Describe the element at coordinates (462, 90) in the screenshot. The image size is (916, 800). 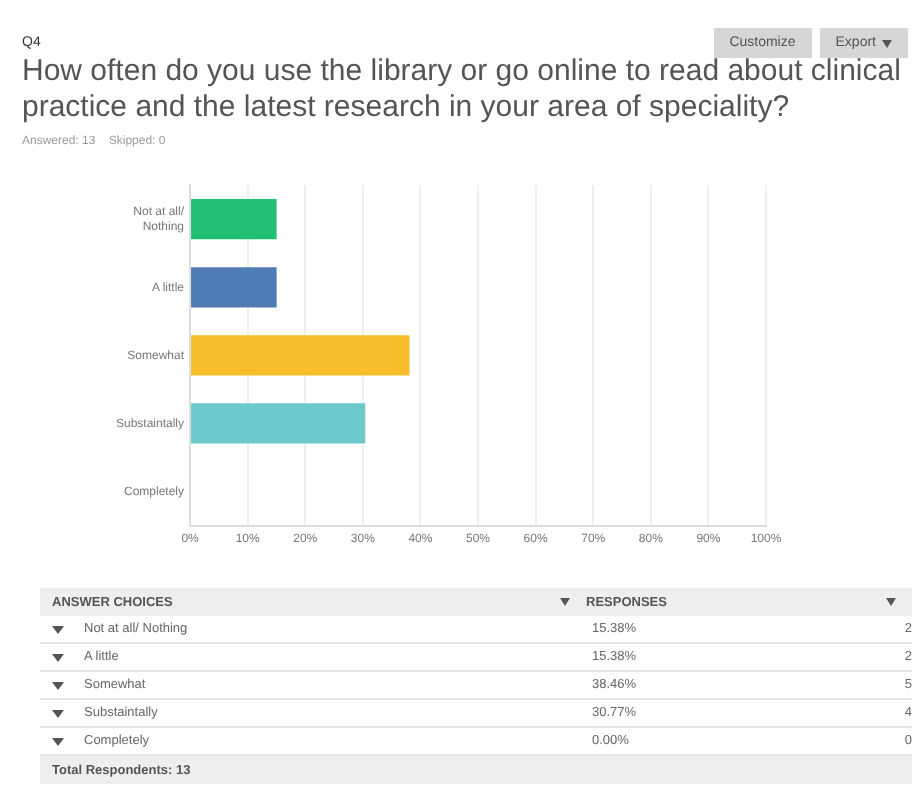
I see `chart-title: How often do you use the library or go online to read about clinical practice and the latest research in your area of speciality?` at that location.